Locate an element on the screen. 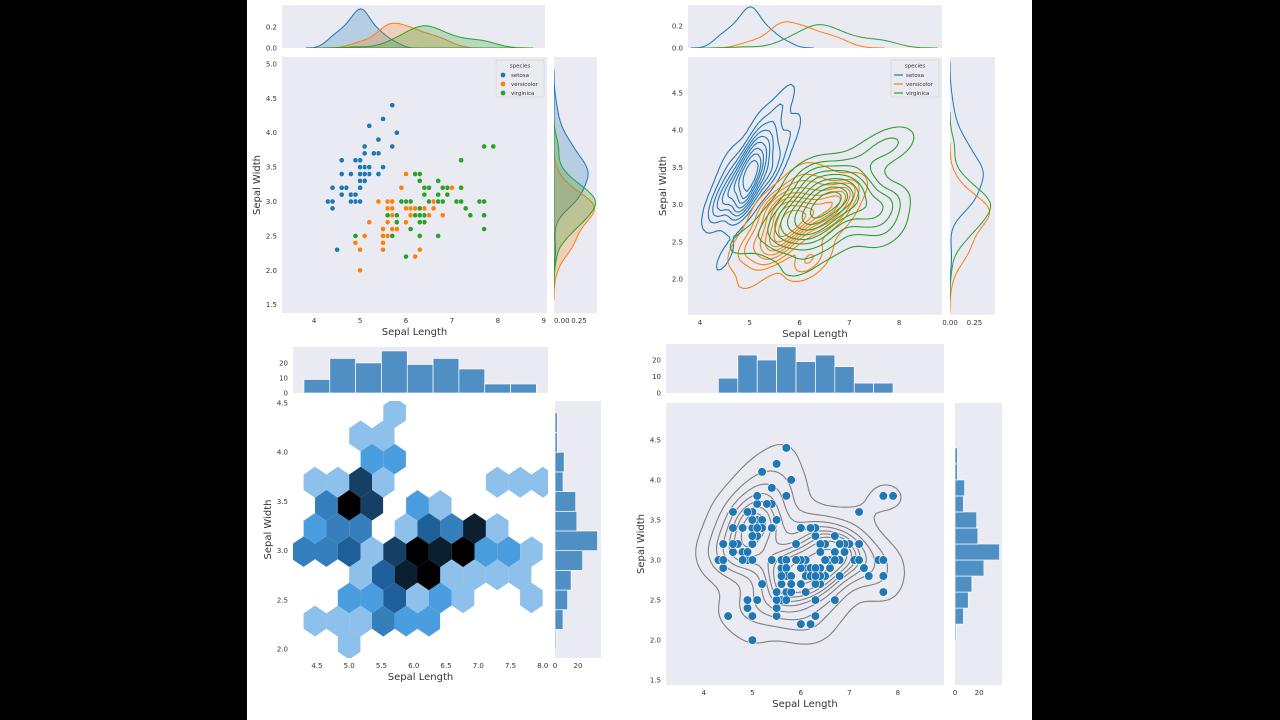  plot-3-y-tick-label: 4.5 is located at coordinates (282, 403).